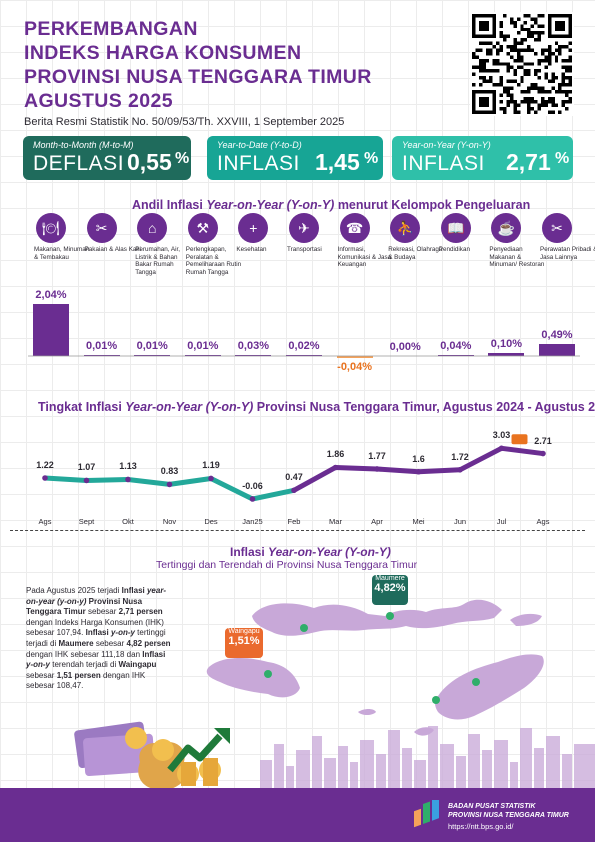 Image resolution: width=595 pixels, height=842 pixels. What do you see at coordinates (244, 643) in the screenshot?
I see `lowest-callout: Waingapu 1,51%` at bounding box center [244, 643].